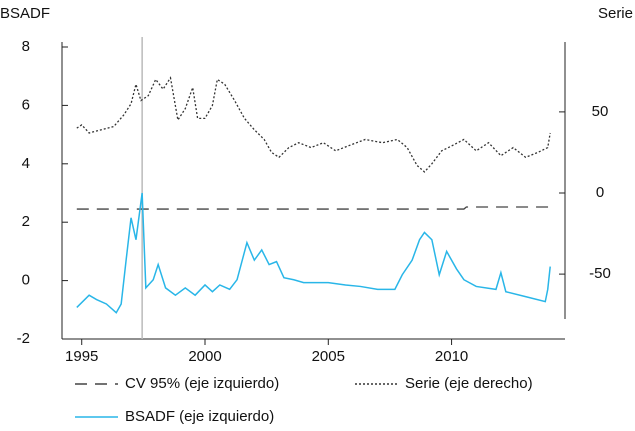 This screenshot has width=635, height=431. What do you see at coordinates (600, 111) in the screenshot?
I see `y2-tick-label: 50` at bounding box center [600, 111].